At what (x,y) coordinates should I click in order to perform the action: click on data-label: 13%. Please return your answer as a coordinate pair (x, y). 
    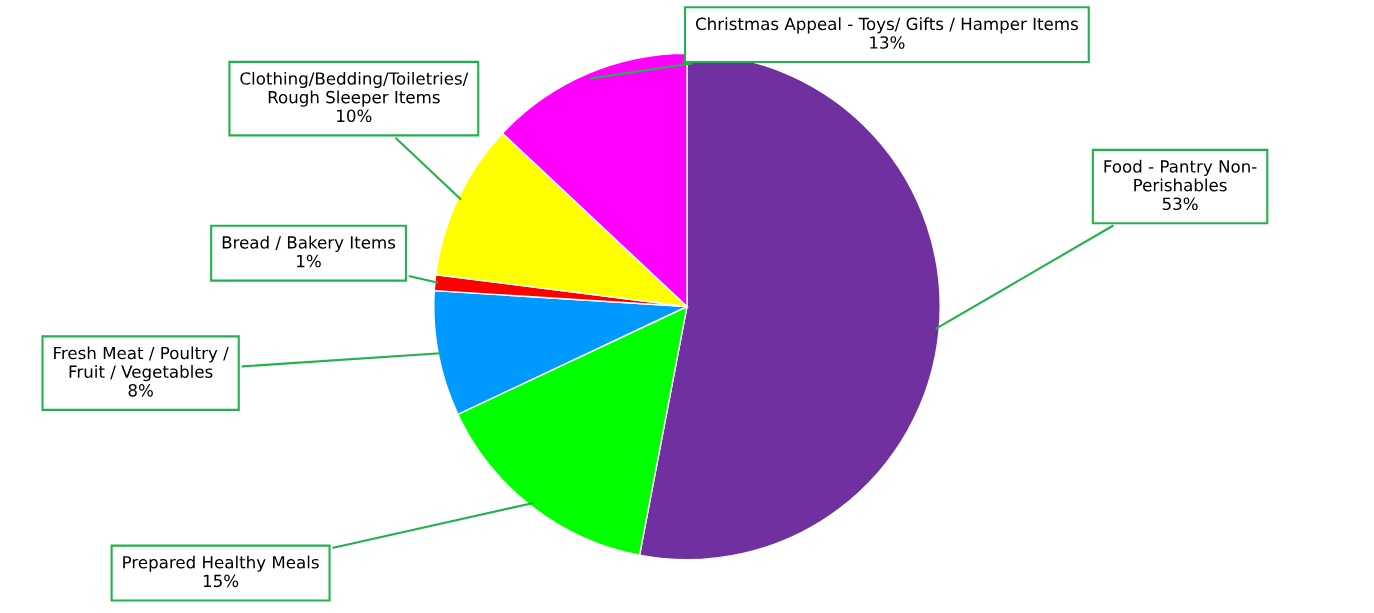
    Looking at the image, I should click on (887, 42).